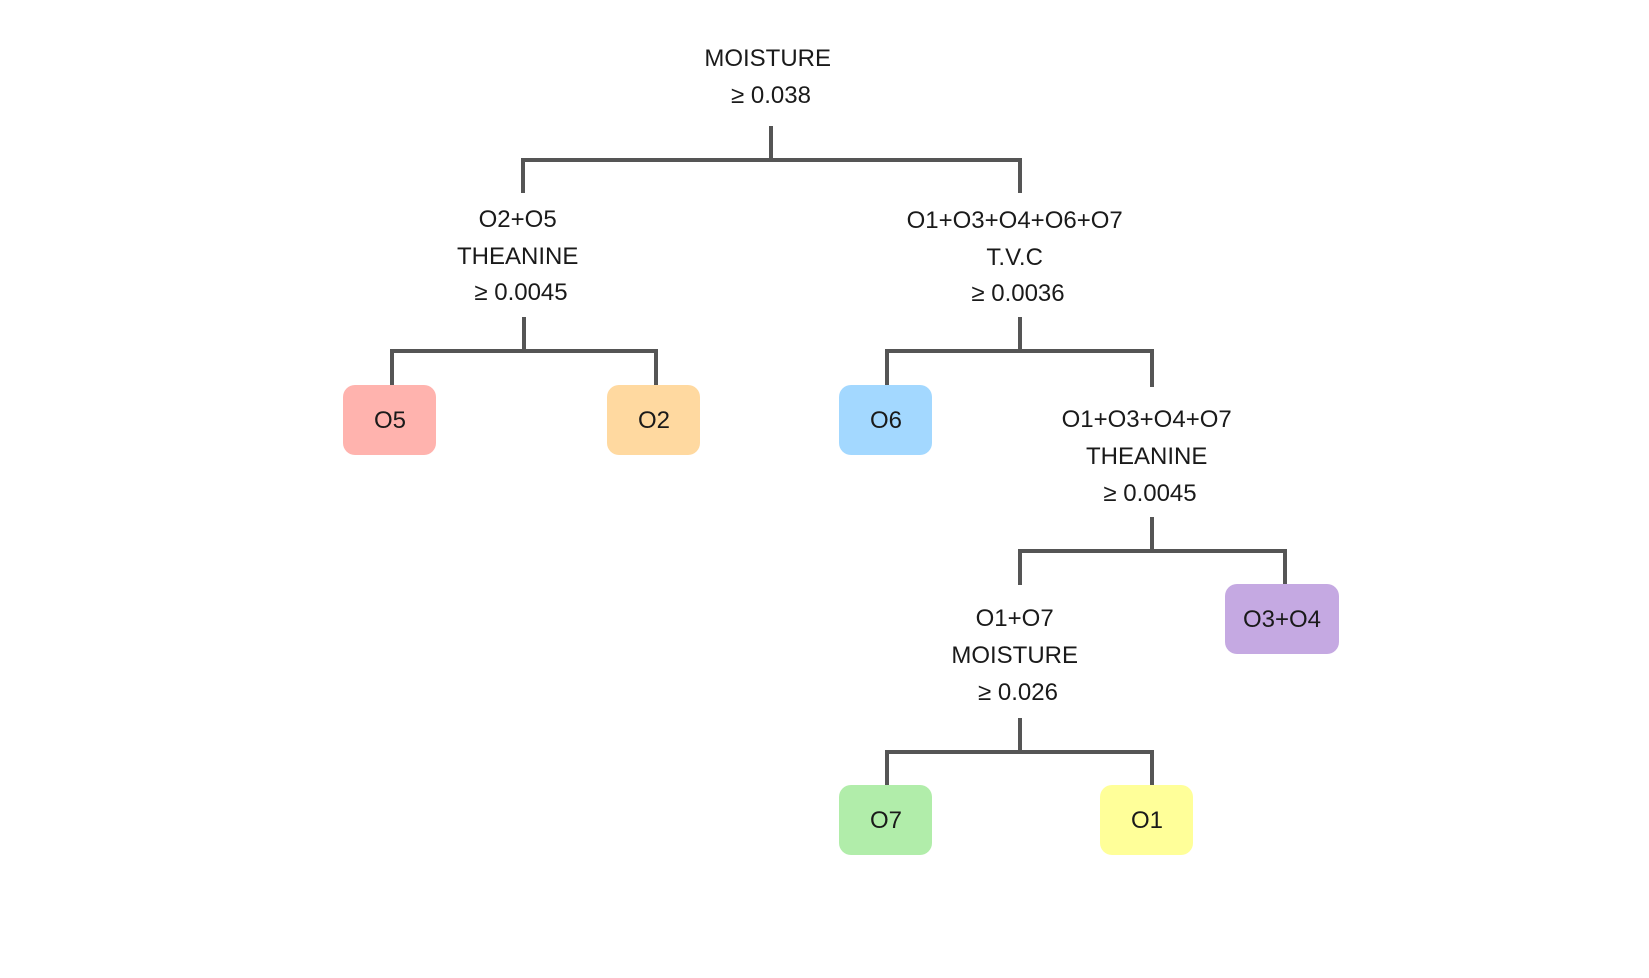 Image resolution: width=1649 pixels, height=978 pixels. I want to click on leaf-node-o7: O7, so click(885, 820).